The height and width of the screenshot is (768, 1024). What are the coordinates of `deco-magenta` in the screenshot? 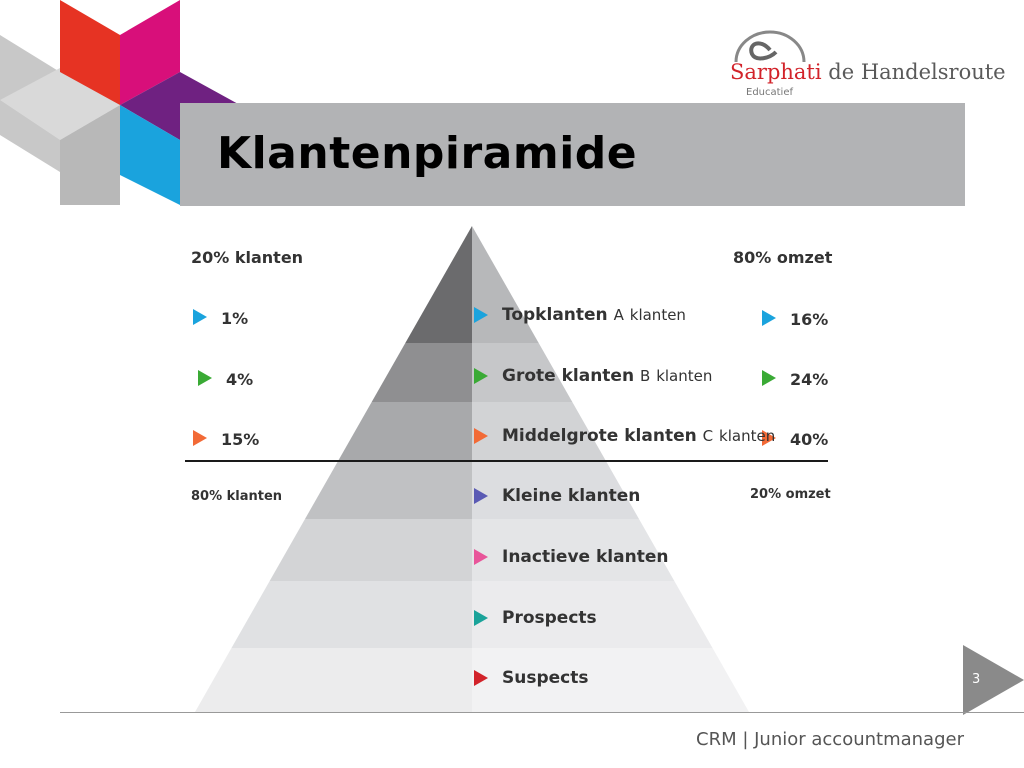 It's located at (150, 52).